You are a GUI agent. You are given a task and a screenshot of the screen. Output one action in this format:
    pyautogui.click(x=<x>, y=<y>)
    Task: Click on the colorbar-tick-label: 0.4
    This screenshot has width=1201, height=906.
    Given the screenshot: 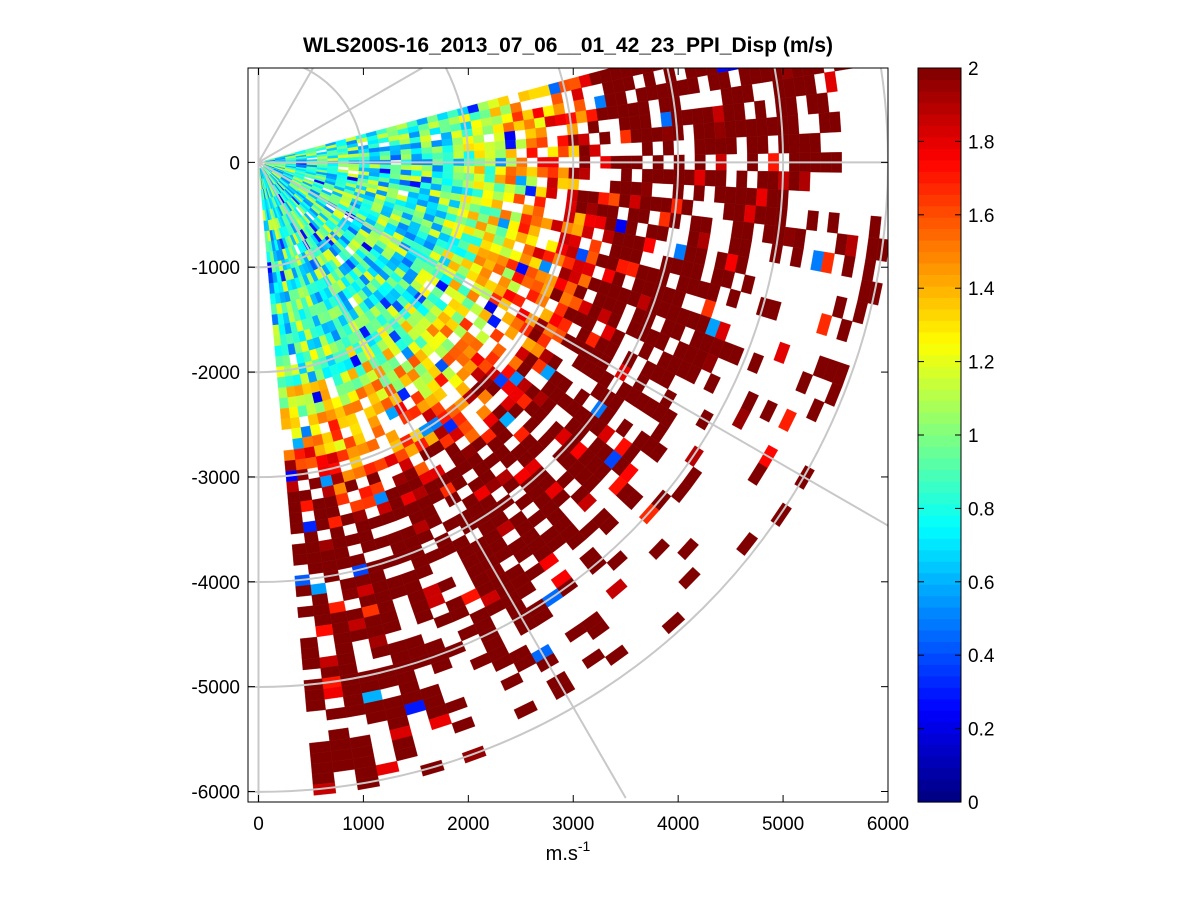 What is the action you would take?
    pyautogui.click(x=981, y=656)
    